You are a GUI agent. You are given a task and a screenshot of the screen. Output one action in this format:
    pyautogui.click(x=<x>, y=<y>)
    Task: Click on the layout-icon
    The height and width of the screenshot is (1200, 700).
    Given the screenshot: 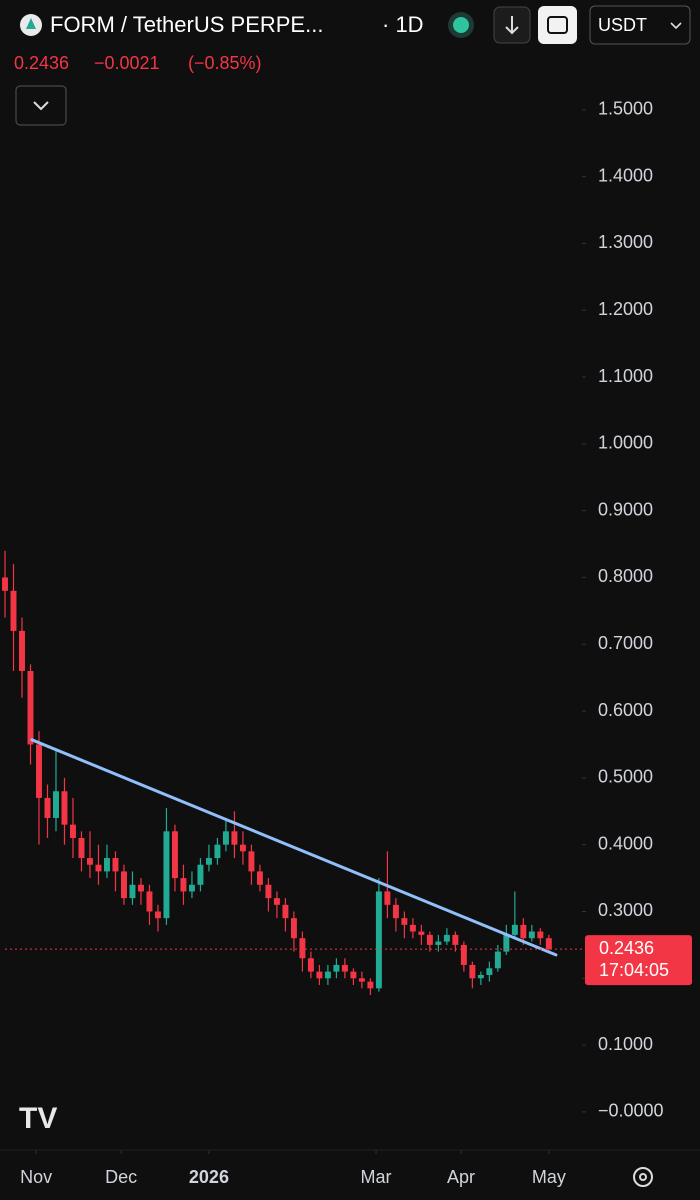 What is the action you would take?
    pyautogui.click(x=557, y=25)
    